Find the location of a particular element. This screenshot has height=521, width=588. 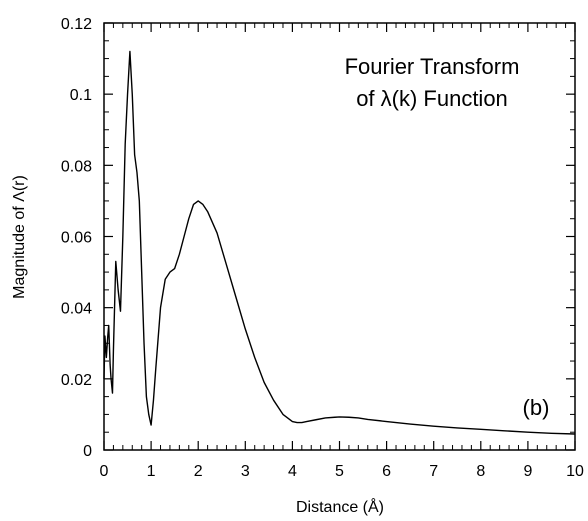

x-tick-label: 0 is located at coordinates (104, 471).